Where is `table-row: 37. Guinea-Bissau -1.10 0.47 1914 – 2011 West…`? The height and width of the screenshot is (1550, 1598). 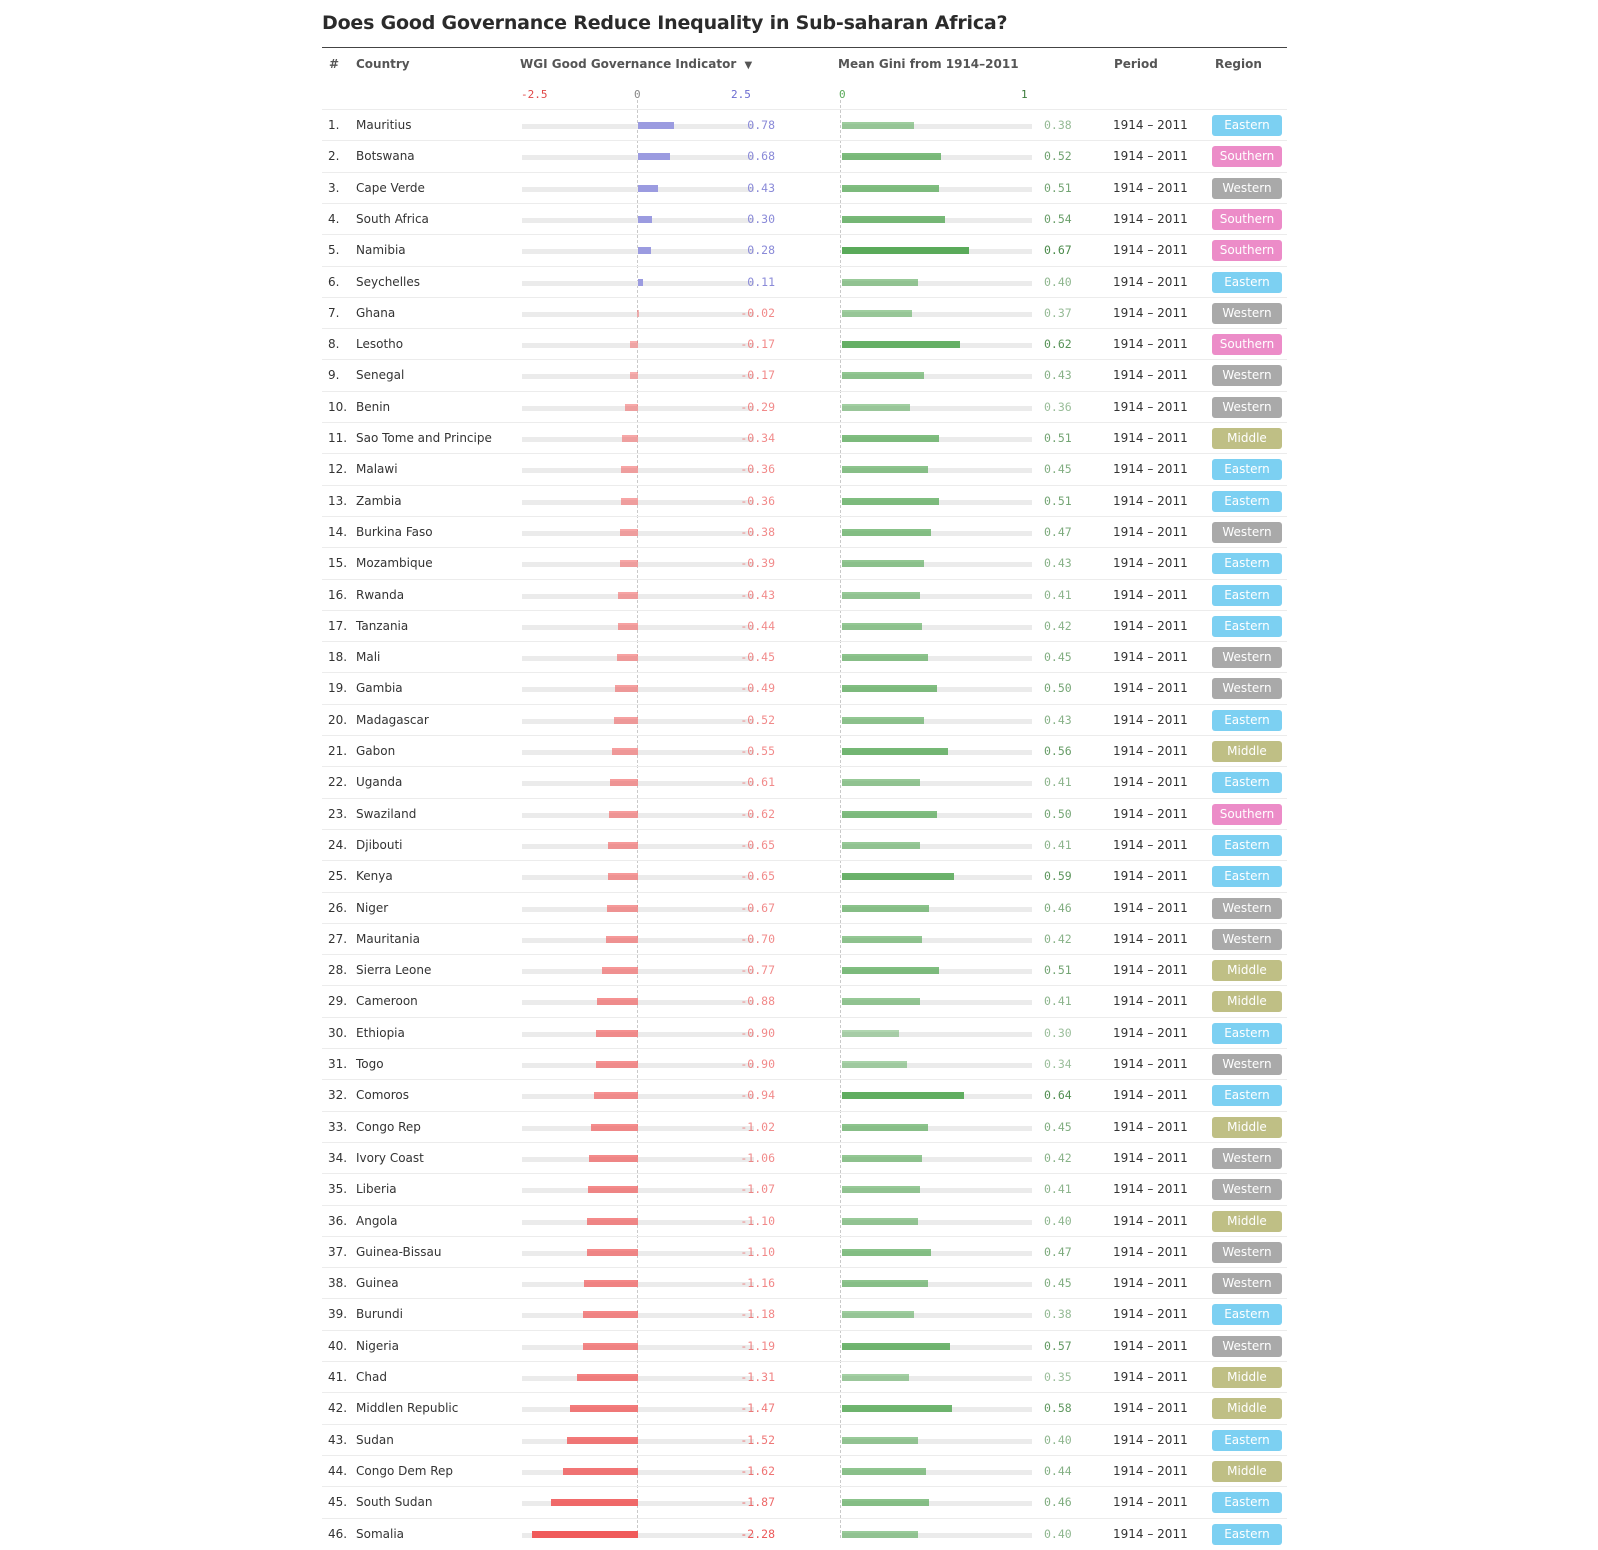
table-row: 37. Guinea-Bissau -1.10 0.47 1914 – 2011 West… is located at coordinates (804, 1251).